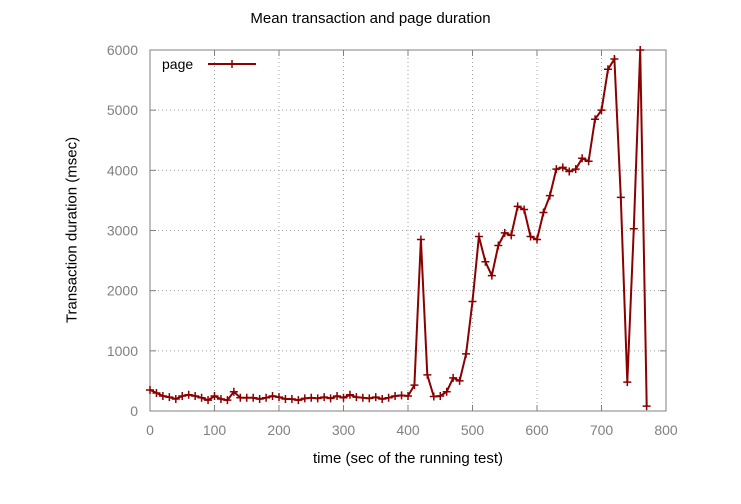  Describe the element at coordinates (122, 110) in the screenshot. I see `y-tick-label: 5000` at that location.